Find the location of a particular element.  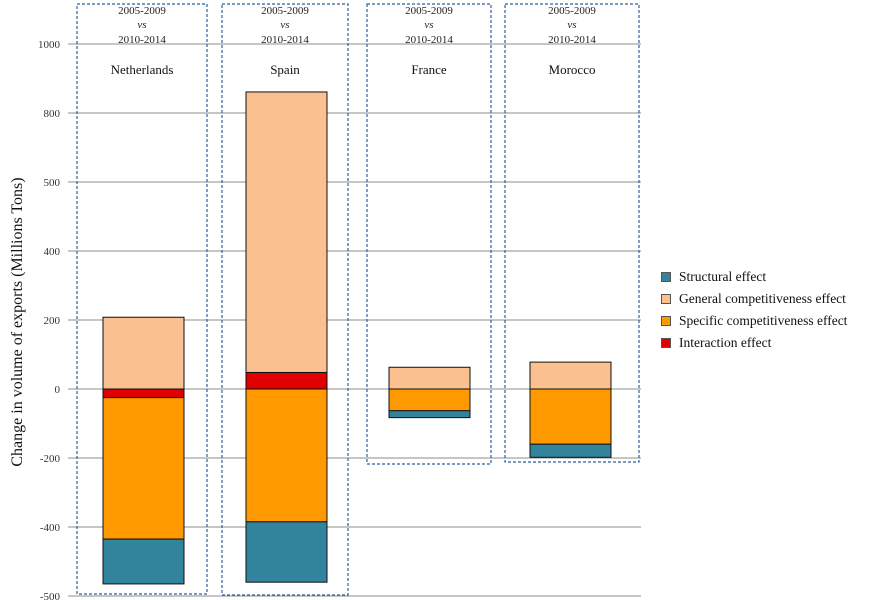

bar-segment-morocco-structural-effect is located at coordinates (570, 450).